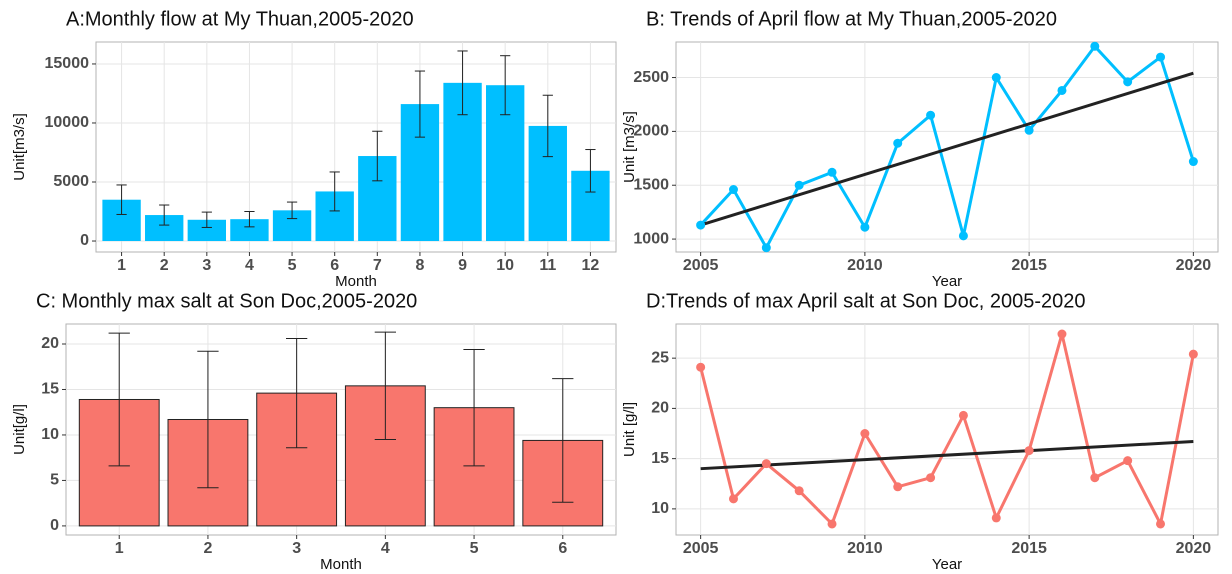 This screenshot has width=1232, height=574. I want to click on chart-title: C: Monthly max salt at Son Doc,2005-2020, so click(226, 301).